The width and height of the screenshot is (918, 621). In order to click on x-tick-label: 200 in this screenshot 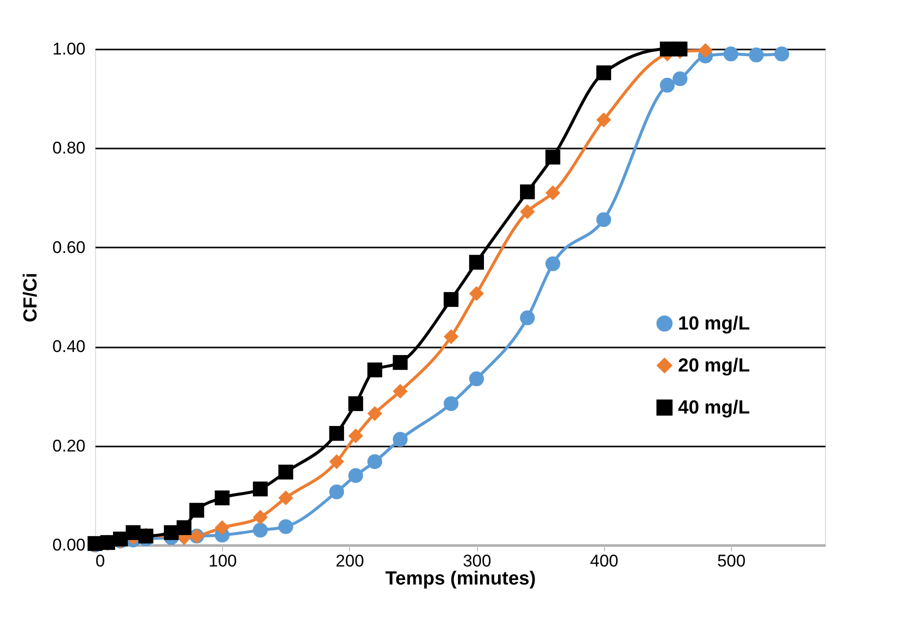, I will do `click(350, 561)`.